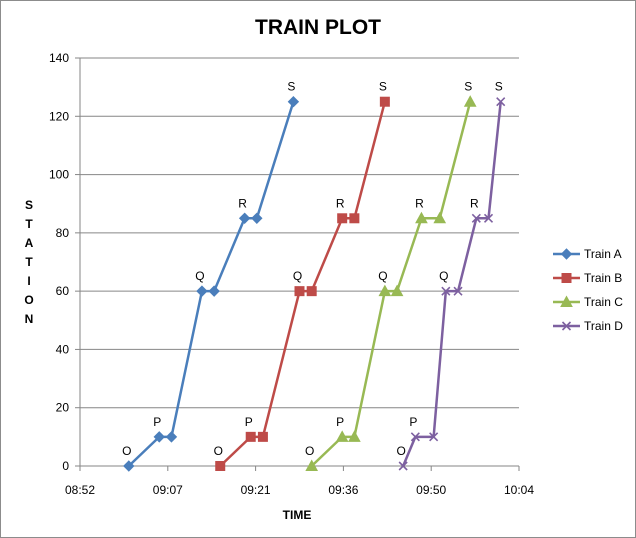 This screenshot has width=636, height=538. Describe the element at coordinates (63, 233) in the screenshot. I see `y-tick-label: 80` at that location.